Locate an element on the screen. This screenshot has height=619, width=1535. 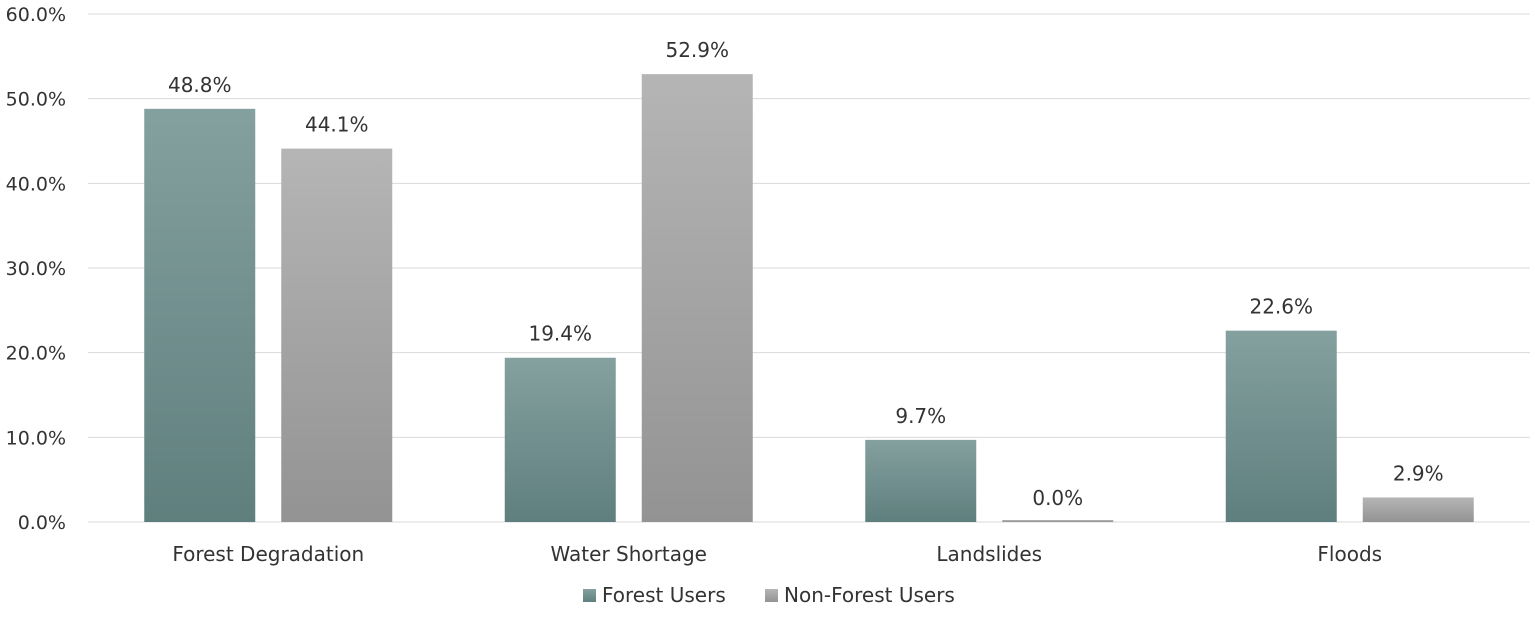
y-tick-label: 20.0% is located at coordinates (36, 354).